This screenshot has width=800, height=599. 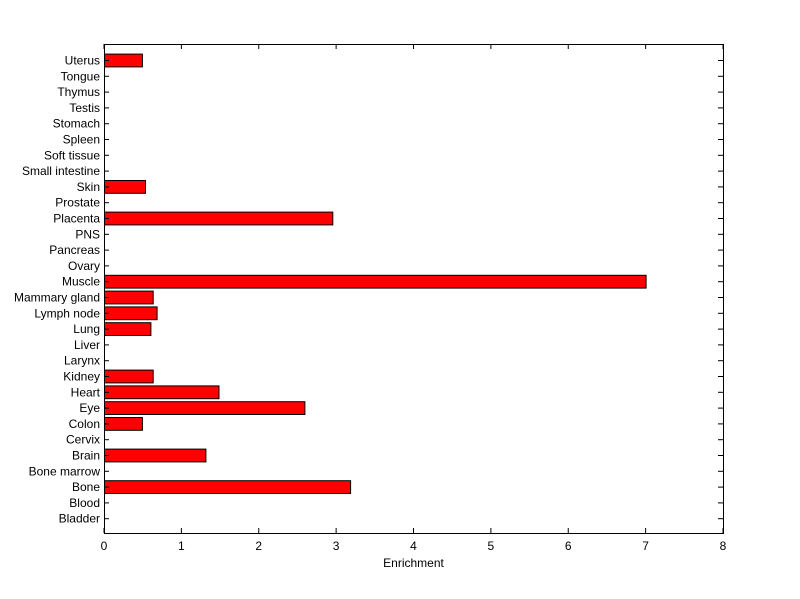 I want to click on y-tick-label: Uterus, so click(x=82, y=61).